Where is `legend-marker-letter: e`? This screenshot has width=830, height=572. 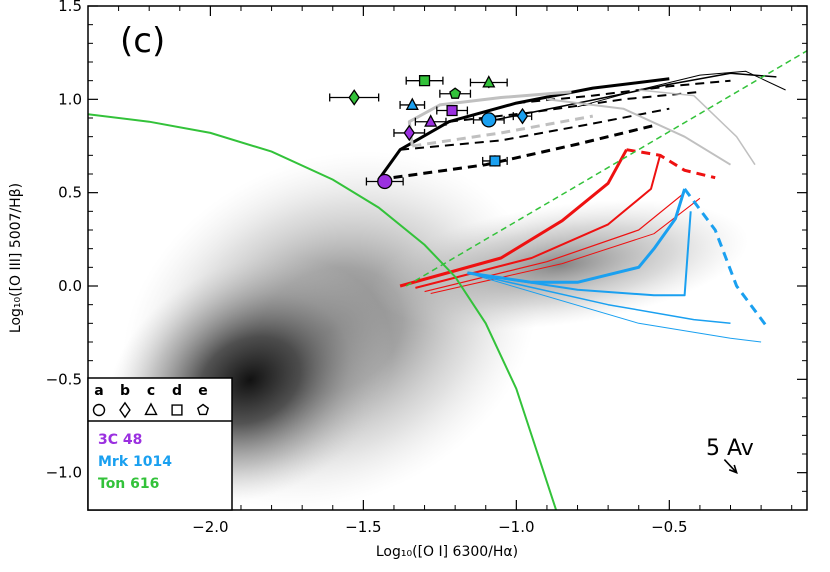
legend-marker-letter: e is located at coordinates (203, 391).